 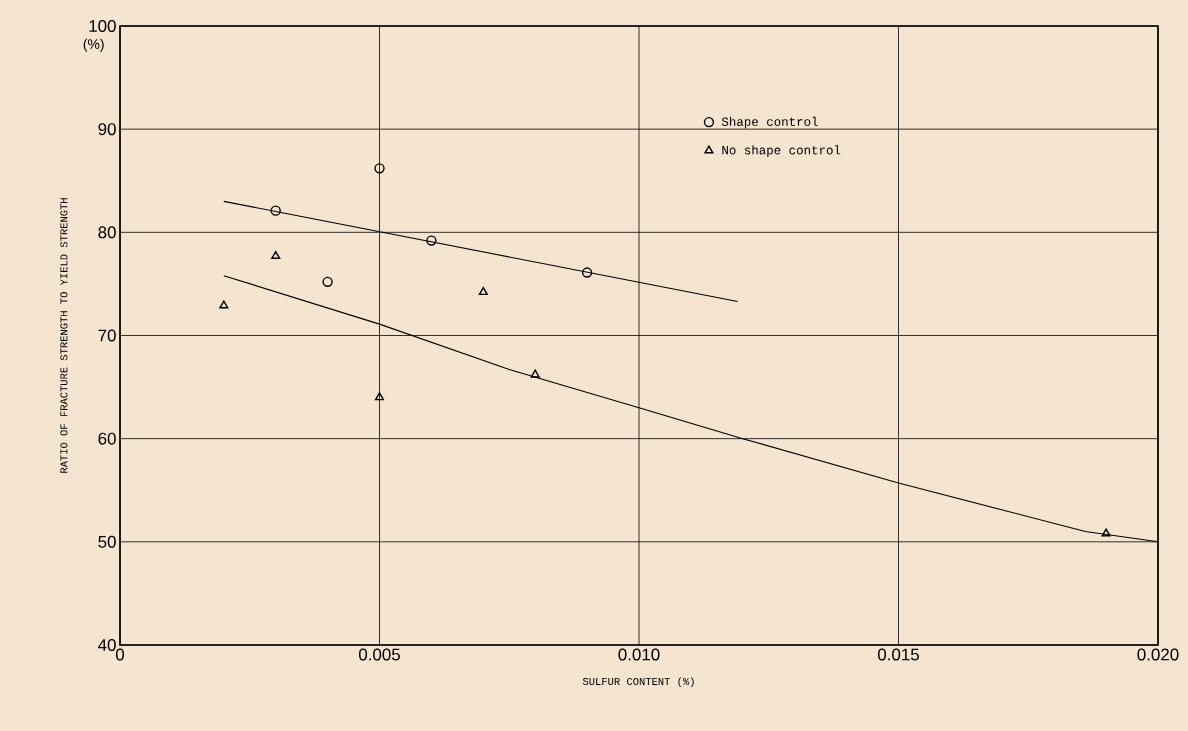 I want to click on x-tick-label: 0.020, so click(x=1158, y=654).